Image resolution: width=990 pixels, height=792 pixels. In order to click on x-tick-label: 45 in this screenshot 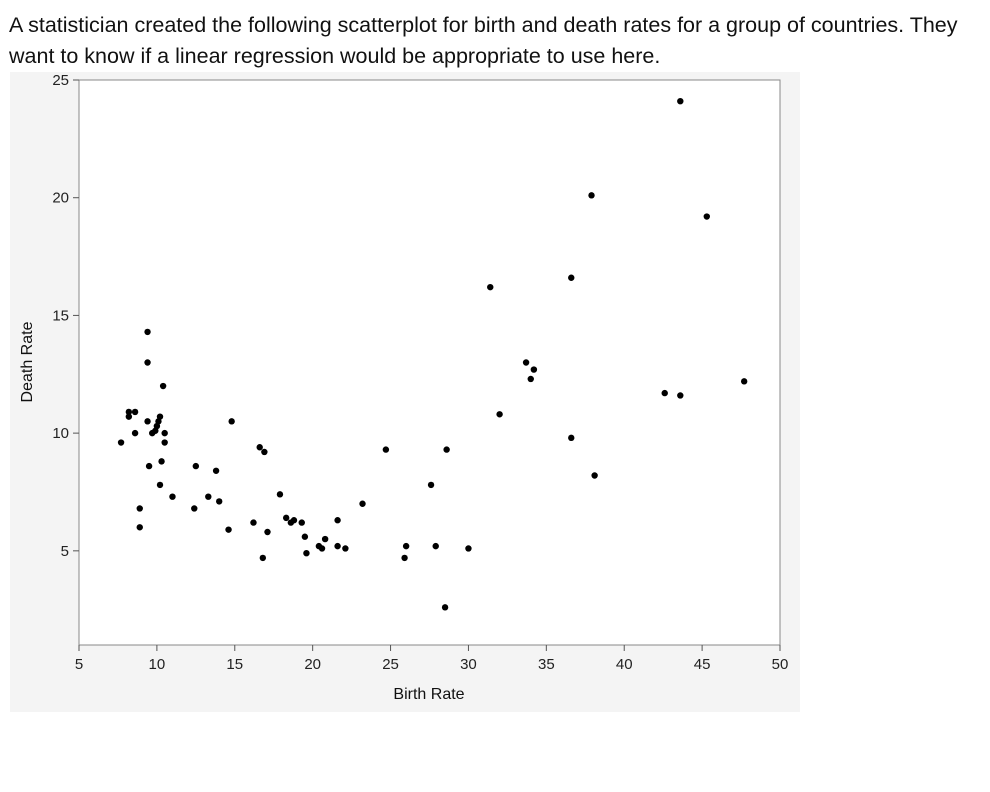, I will do `click(702, 664)`.